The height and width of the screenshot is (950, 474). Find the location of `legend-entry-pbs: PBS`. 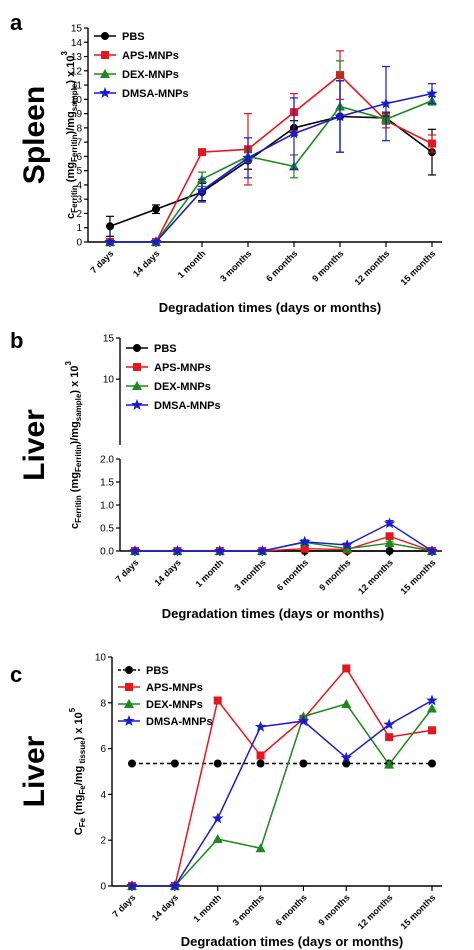

legend-entry-pbs: PBS is located at coordinates (157, 671).